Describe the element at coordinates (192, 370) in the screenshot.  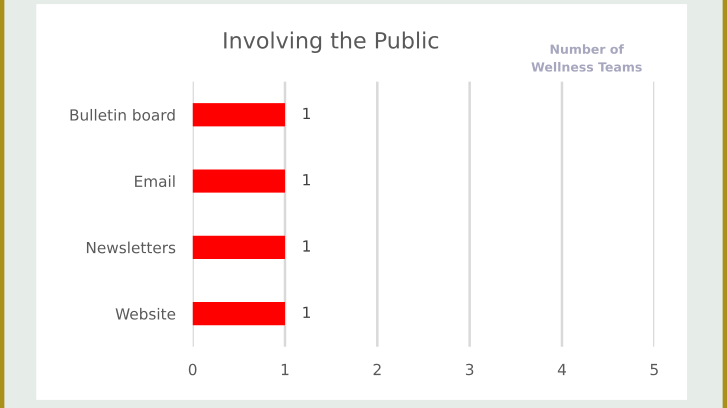
I see `x-tick-label: 0` at that location.